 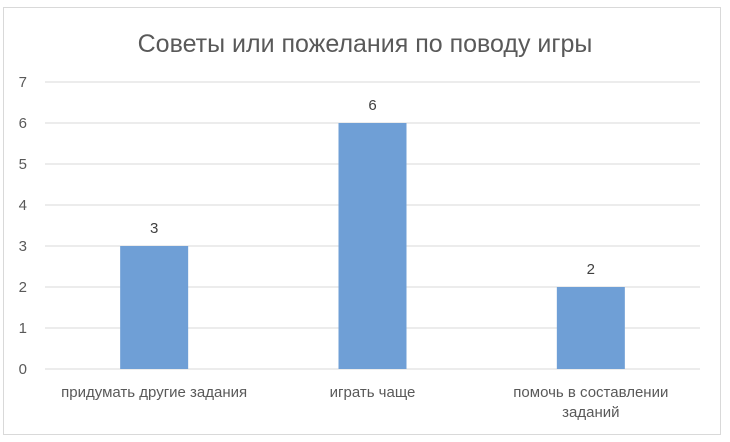 I want to click on y-tick-label: 0, so click(x=23, y=369).